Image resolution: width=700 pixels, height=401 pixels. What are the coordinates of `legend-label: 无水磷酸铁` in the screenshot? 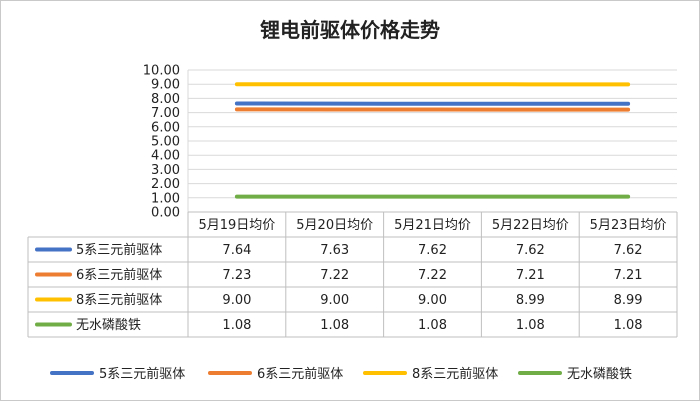 It's located at (599, 374).